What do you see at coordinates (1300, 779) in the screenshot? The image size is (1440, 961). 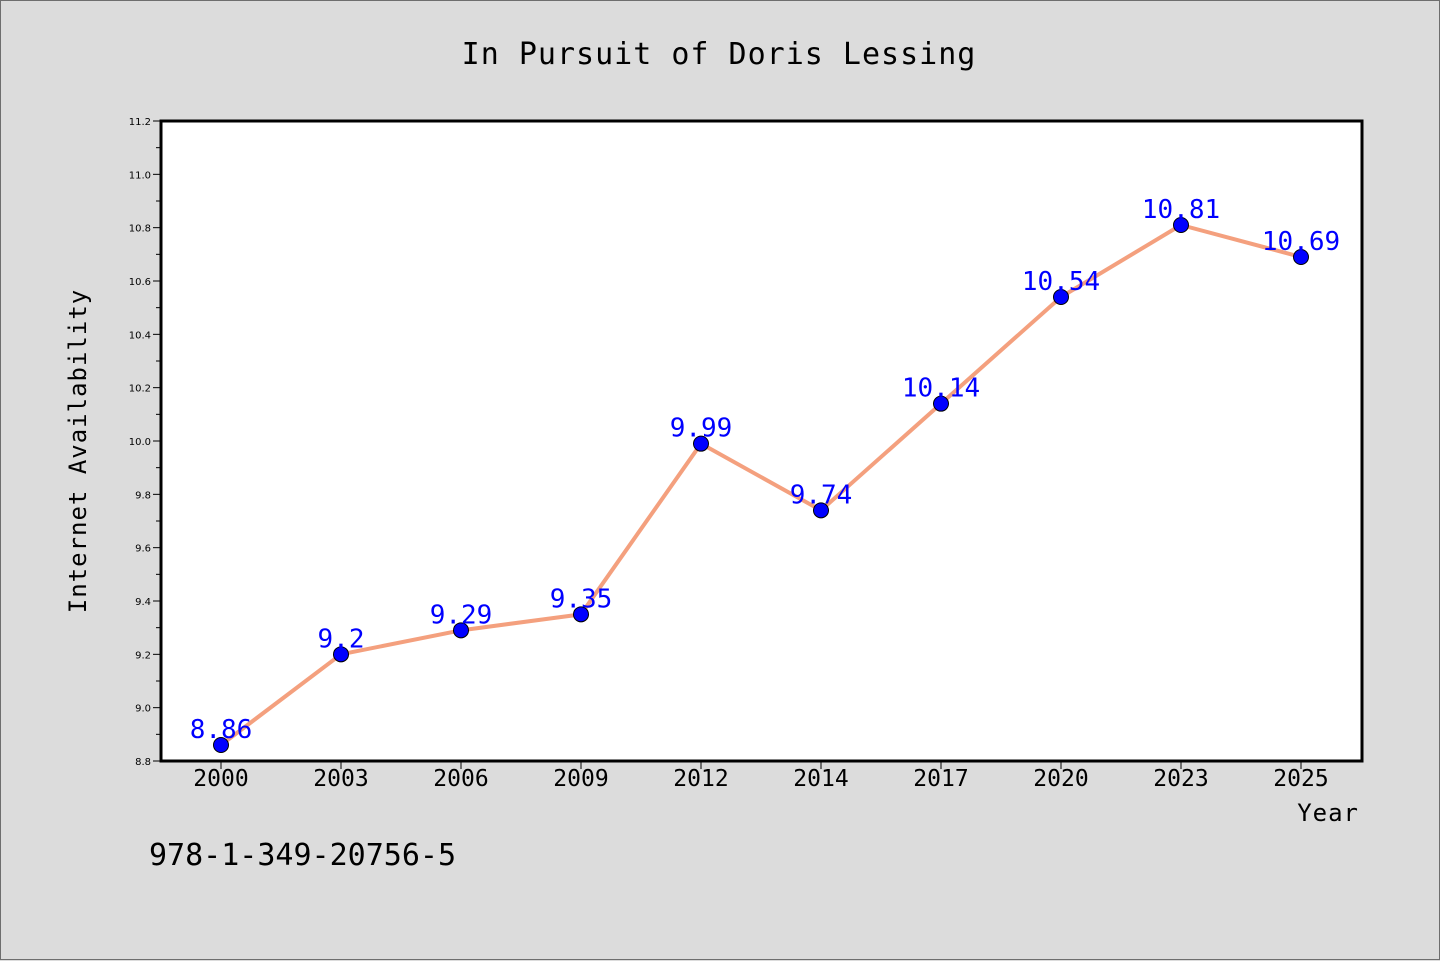 I see `x-tick-label: 2025` at bounding box center [1300, 779].